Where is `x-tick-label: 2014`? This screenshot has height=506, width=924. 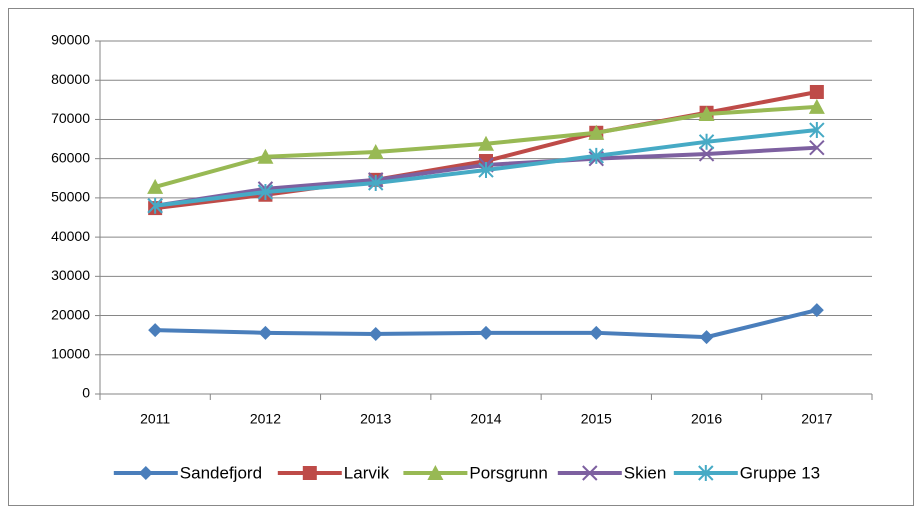
x-tick-label: 2014 is located at coordinates (485, 419).